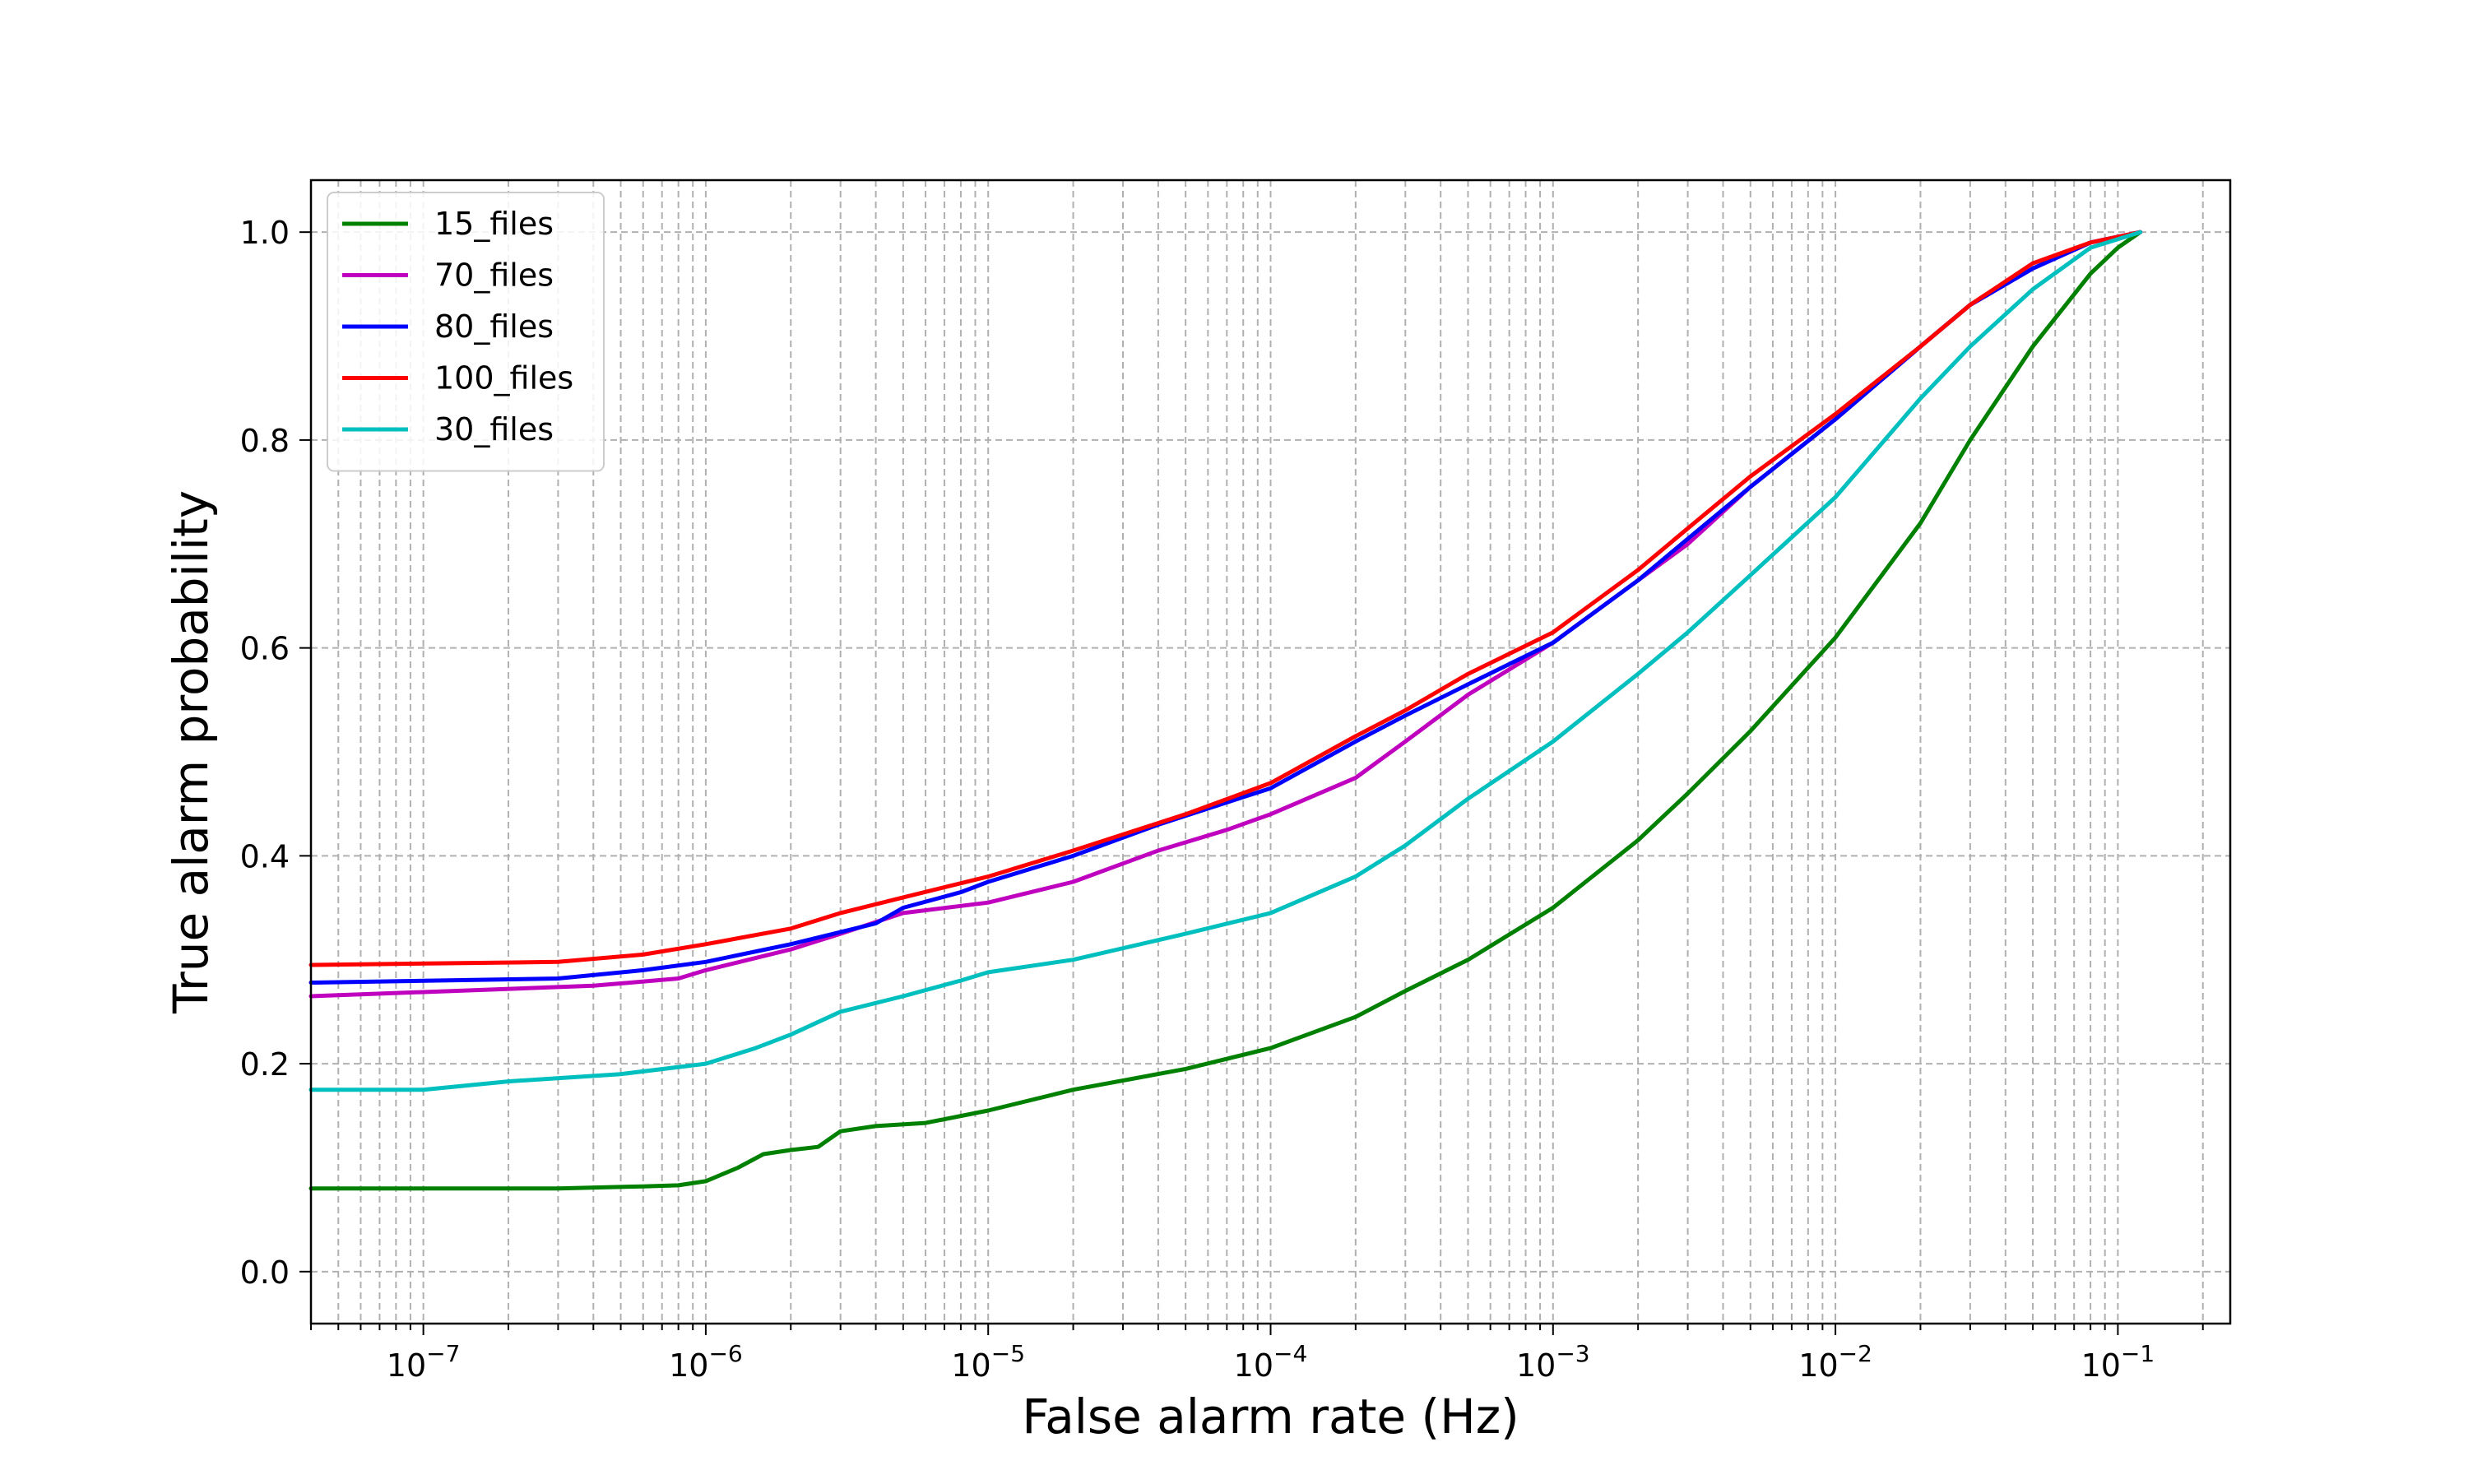  What do you see at coordinates (265, 441) in the screenshot?
I see `y-tick-label: 0.8` at bounding box center [265, 441].